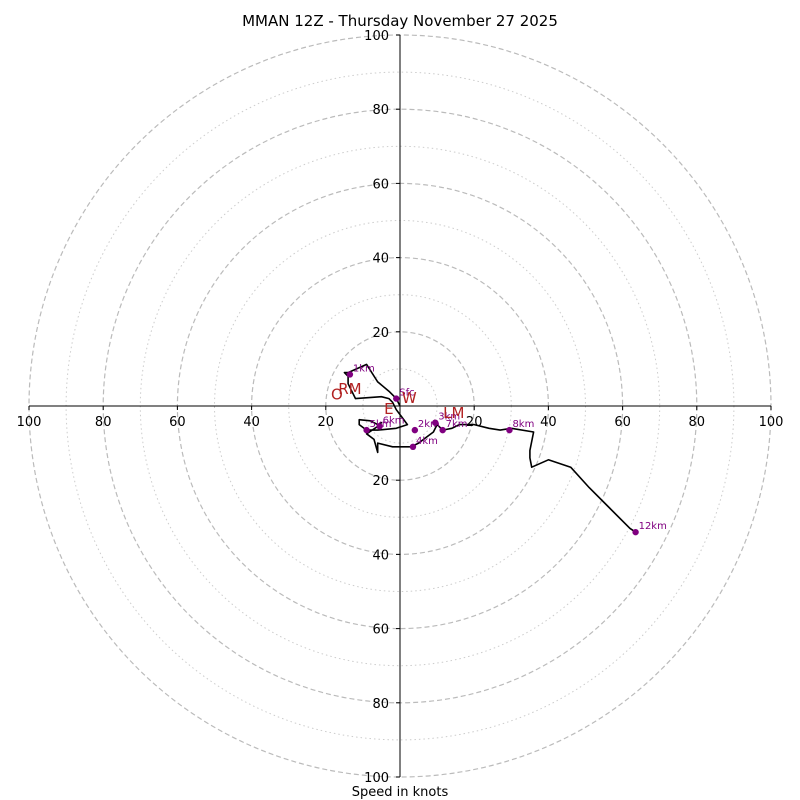 Image resolution: width=800 pixels, height=800 pixels. What do you see at coordinates (406, 393) in the screenshot?
I see `height-label-Sfc: Sfc` at bounding box center [406, 393].